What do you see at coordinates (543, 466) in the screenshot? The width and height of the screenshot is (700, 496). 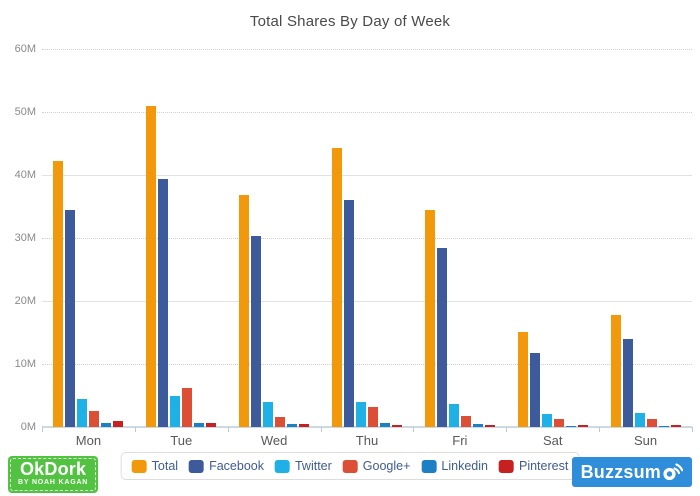 I see `legend-label: Pinterest` at bounding box center [543, 466].